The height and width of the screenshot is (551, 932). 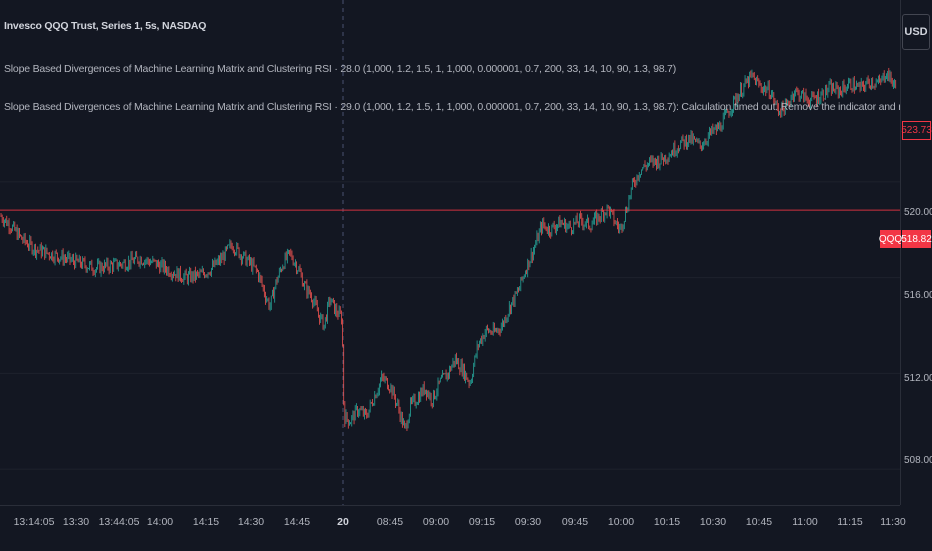 I want to click on time-tick: 09:00, so click(x=436, y=522).